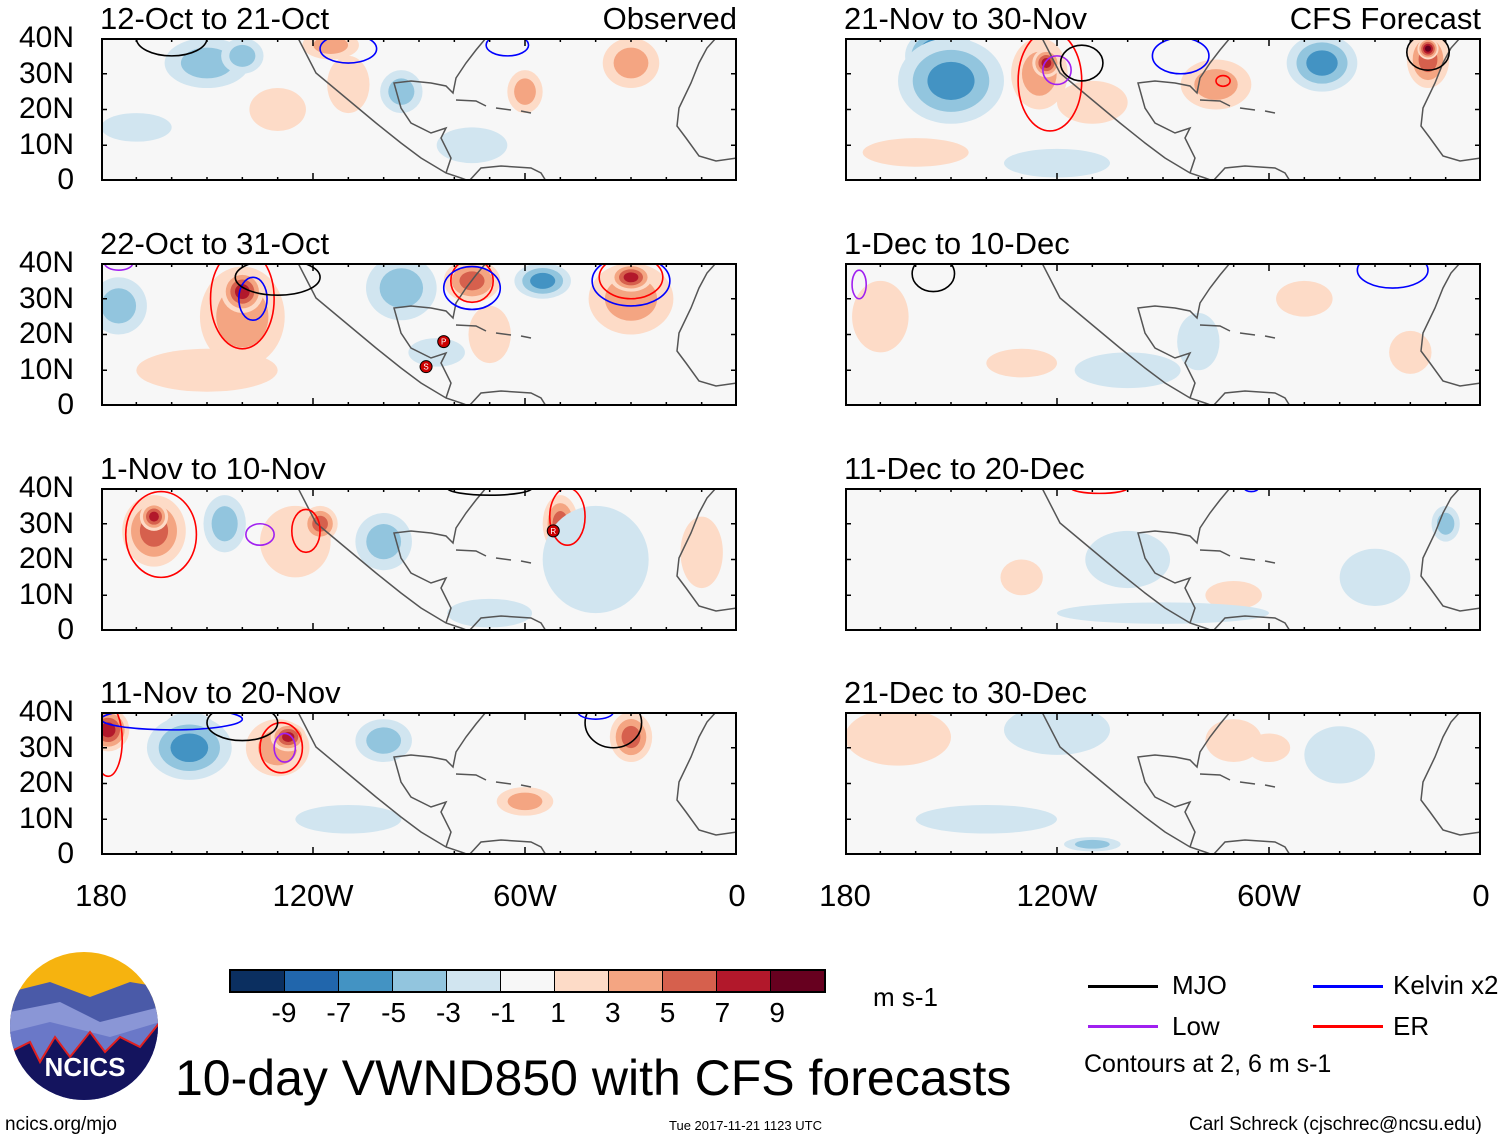  Describe the element at coordinates (593, 1078) in the screenshot. I see `figure-title: 10-day VWND850 with CFS forecasts` at that location.